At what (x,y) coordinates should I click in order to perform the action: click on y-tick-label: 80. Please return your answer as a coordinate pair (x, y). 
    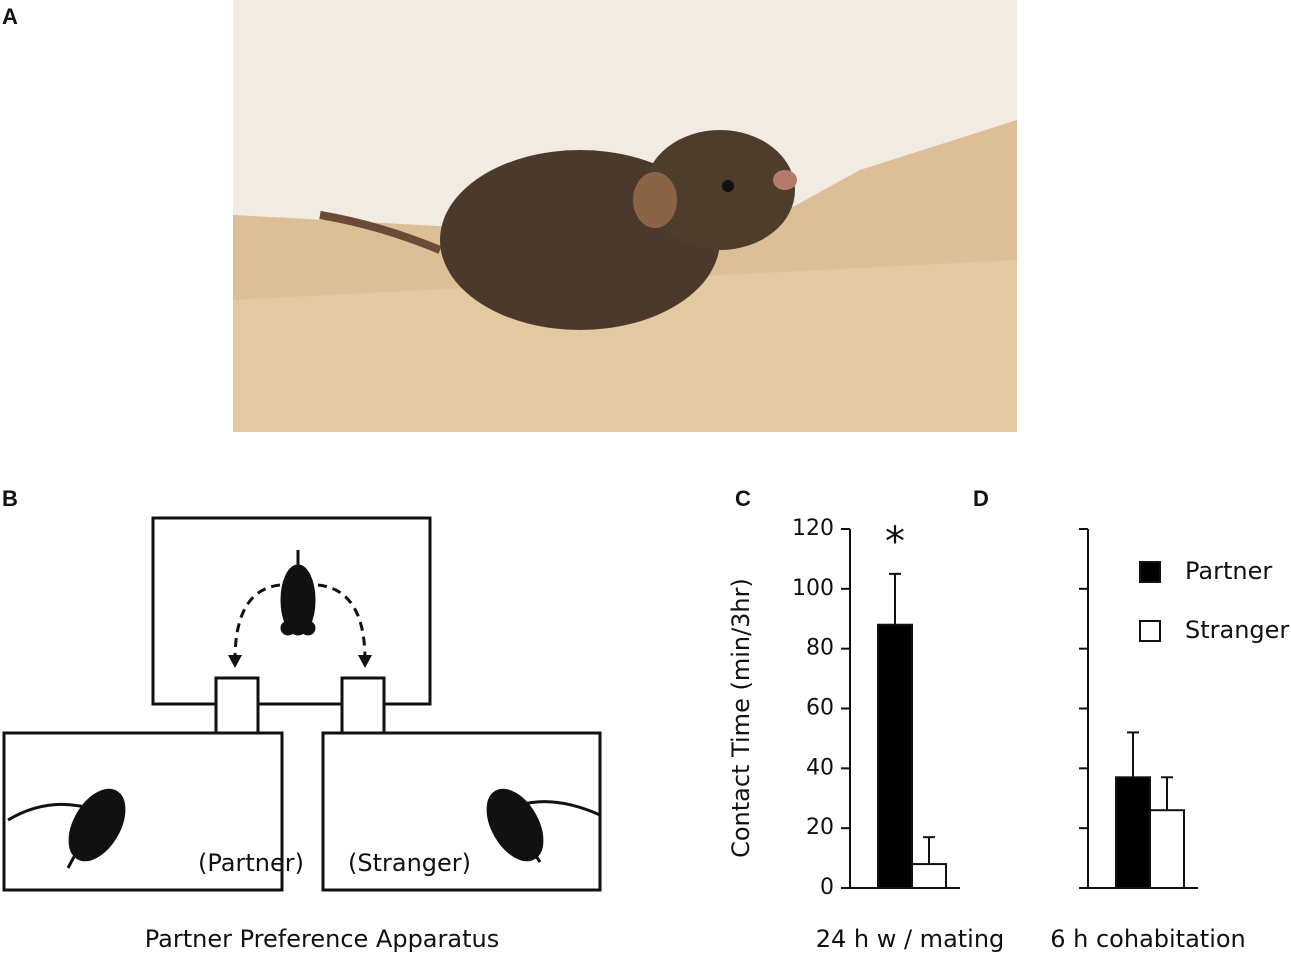
    Looking at the image, I should click on (820, 648).